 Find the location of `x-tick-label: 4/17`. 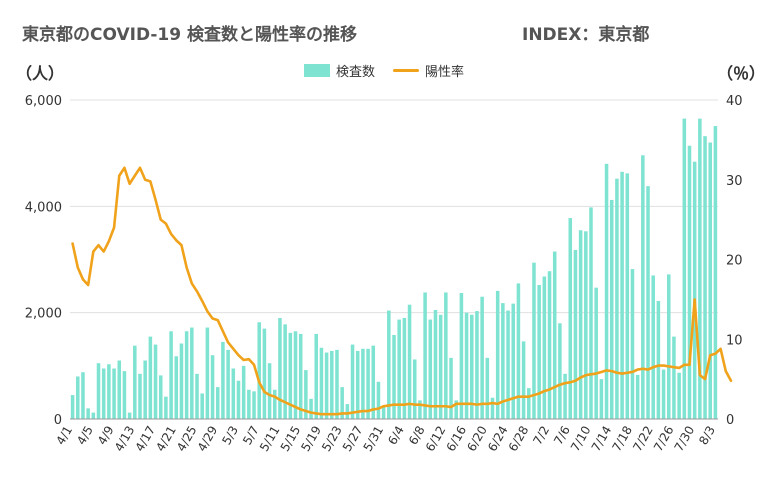

x-tick-label: 4/17 is located at coordinates (146, 439).